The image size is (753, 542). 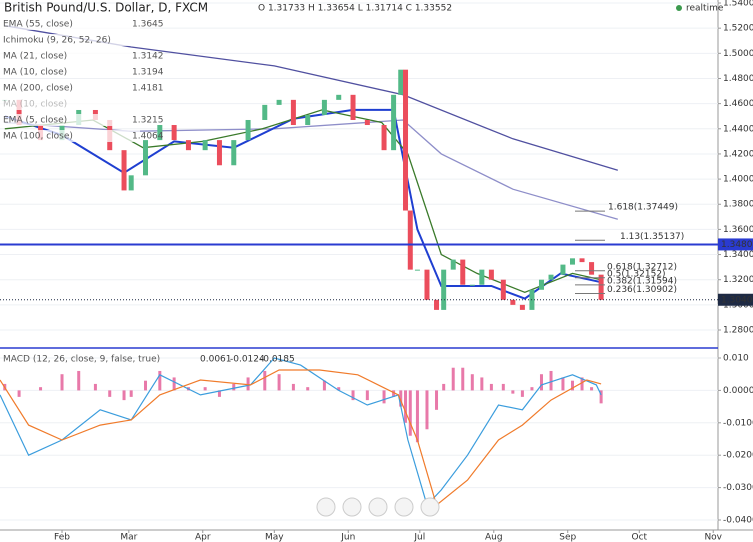 What do you see at coordinates (148, 89) in the screenshot?
I see `legend-value: 1.4181` at bounding box center [148, 89].